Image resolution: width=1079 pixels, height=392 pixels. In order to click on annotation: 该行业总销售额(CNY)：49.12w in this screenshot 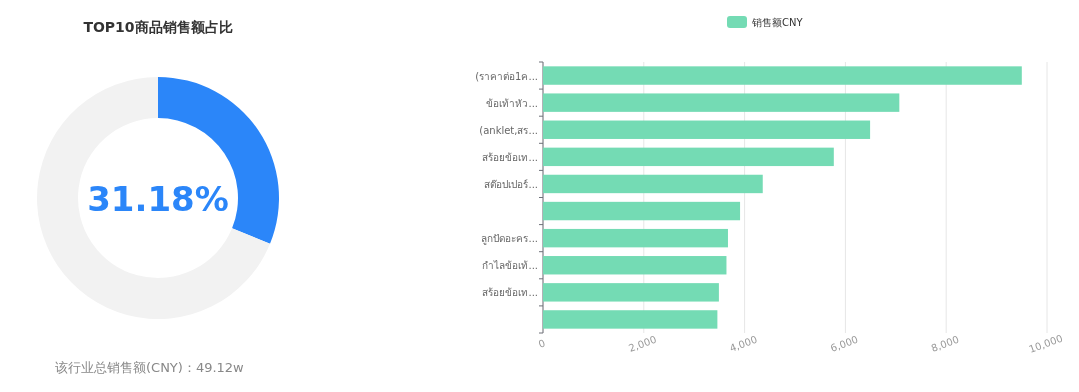, I will do `click(149, 367)`.